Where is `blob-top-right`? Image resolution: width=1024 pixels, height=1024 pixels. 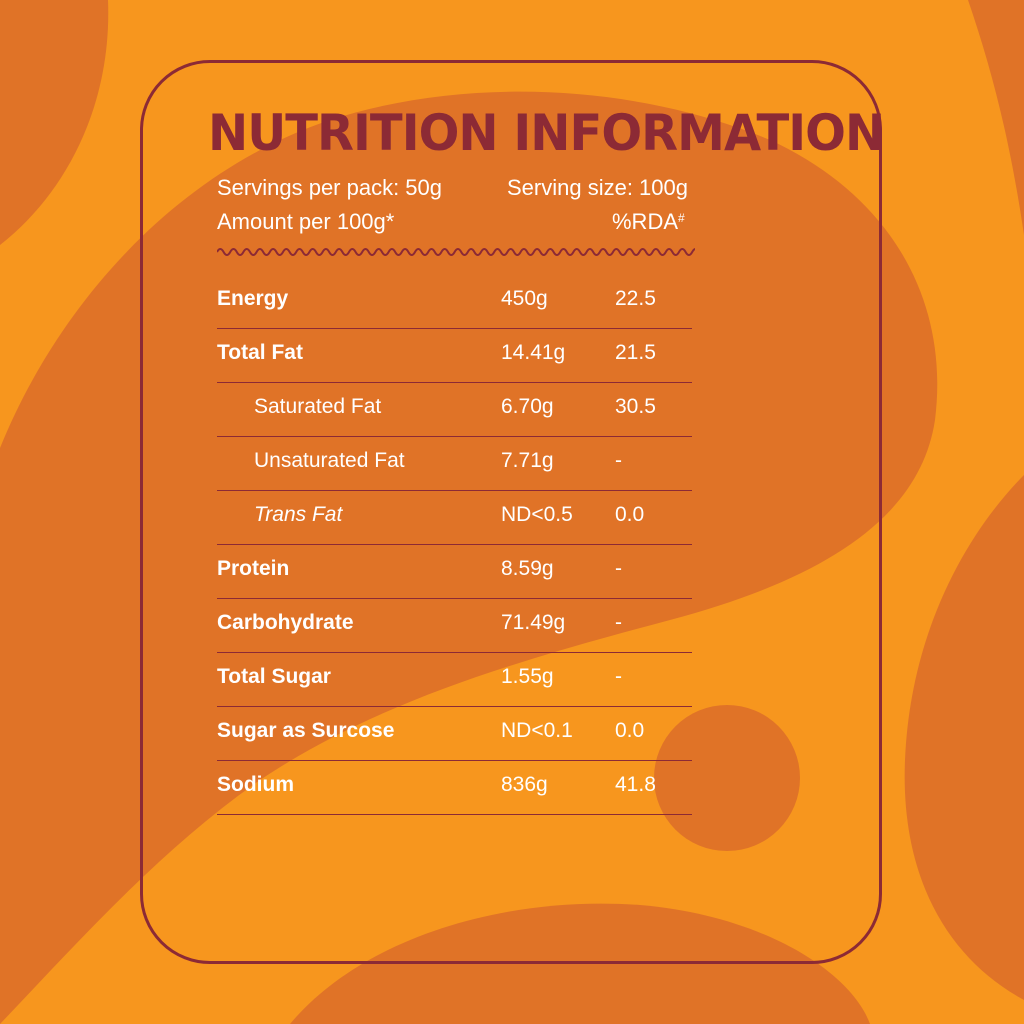 blob-top-right is located at coordinates (996, 117).